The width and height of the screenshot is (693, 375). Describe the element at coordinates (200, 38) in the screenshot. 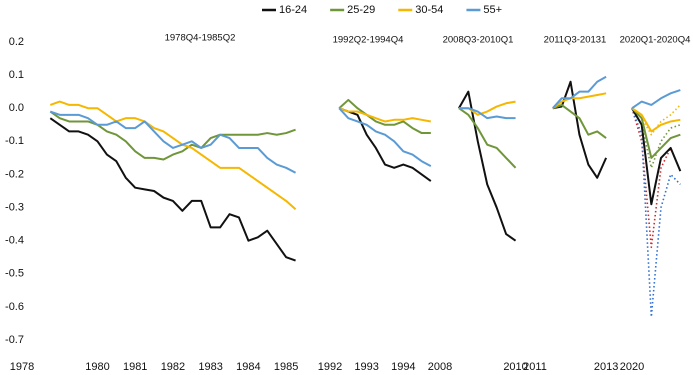

I see `panel-title: 1978Q4-1985Q2` at that location.